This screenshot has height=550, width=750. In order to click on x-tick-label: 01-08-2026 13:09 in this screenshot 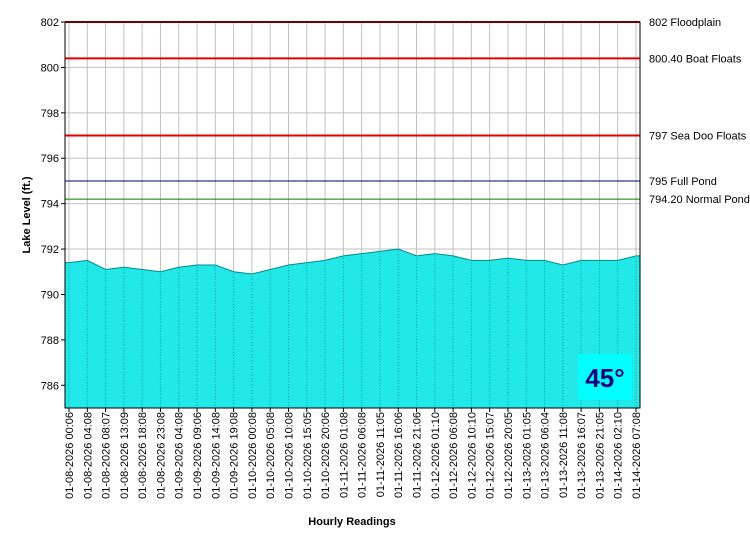, I will do `click(125, 455)`.